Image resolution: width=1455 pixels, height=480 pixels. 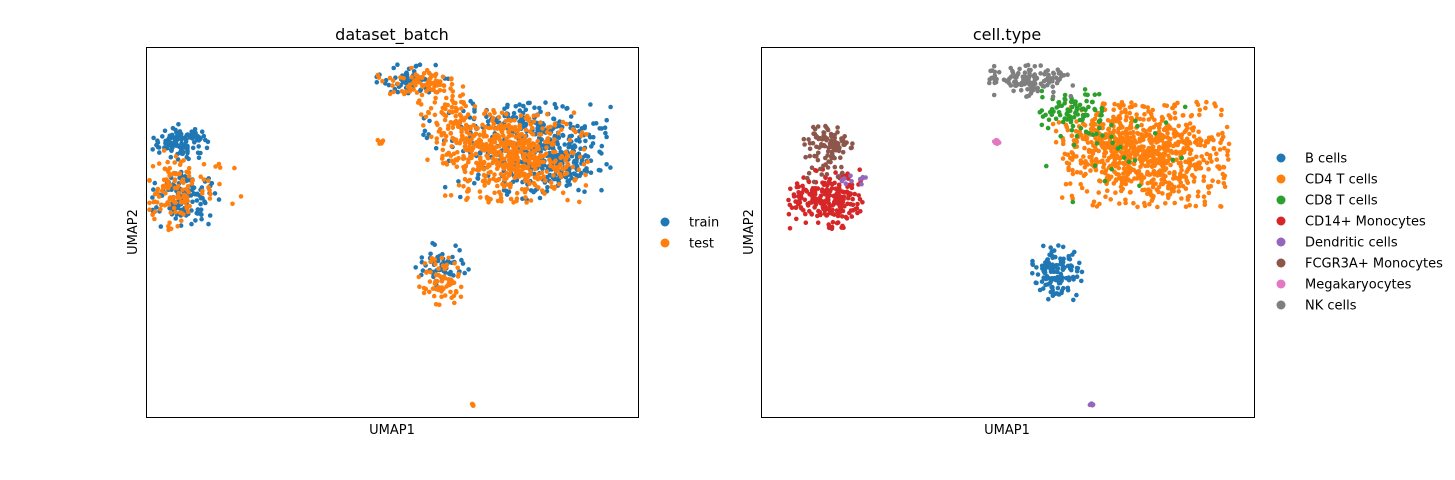 What do you see at coordinates (828, 154) in the screenshot?
I see `series-fcgr3a-monocytes` at bounding box center [828, 154].